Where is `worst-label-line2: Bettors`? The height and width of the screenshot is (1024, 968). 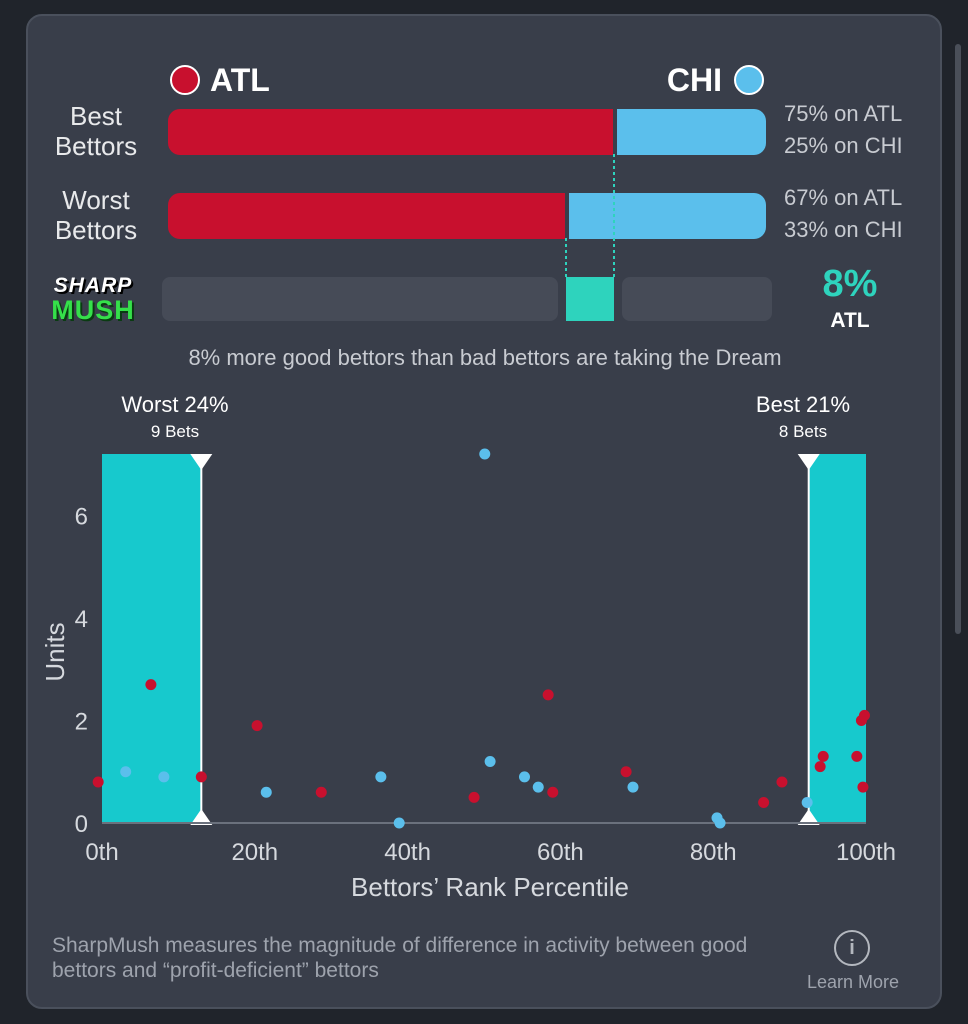
worst-label-line2: Bettors is located at coordinates (96, 230).